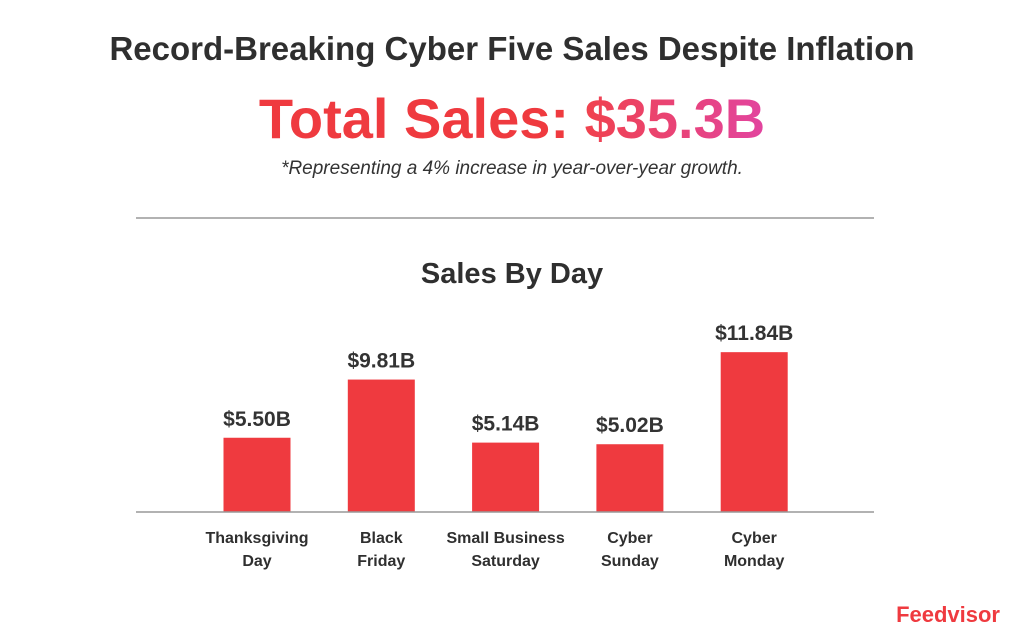 The height and width of the screenshot is (640, 1024). I want to click on brand-logo: Feedvisor, so click(948, 614).